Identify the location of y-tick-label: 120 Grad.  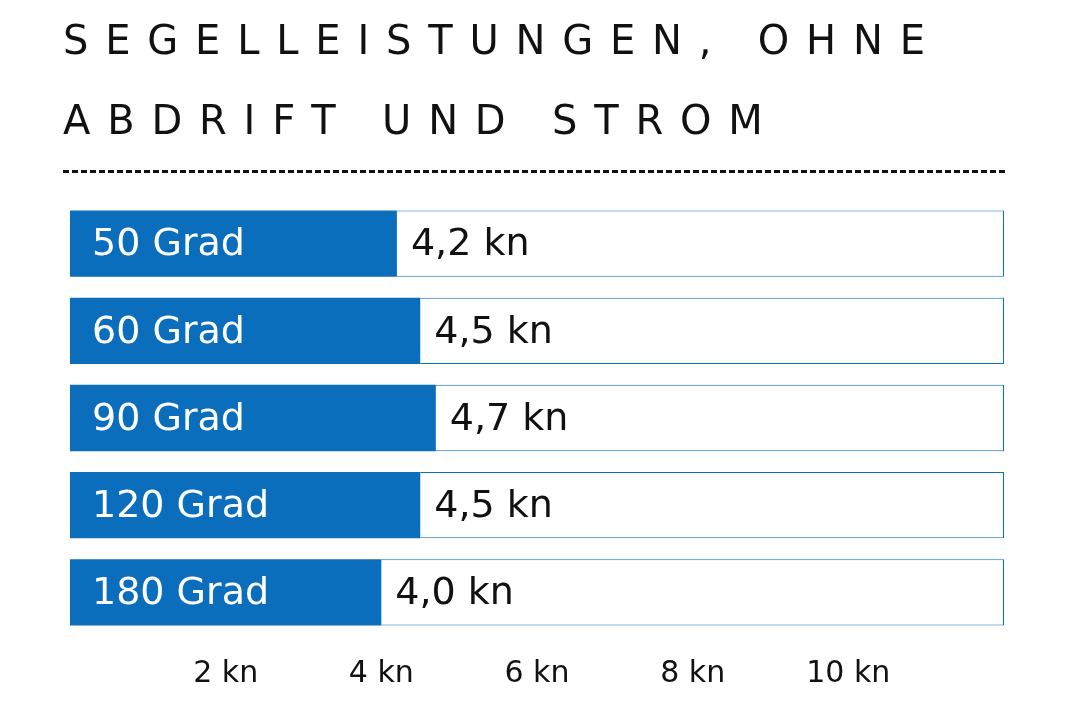
(181, 504).